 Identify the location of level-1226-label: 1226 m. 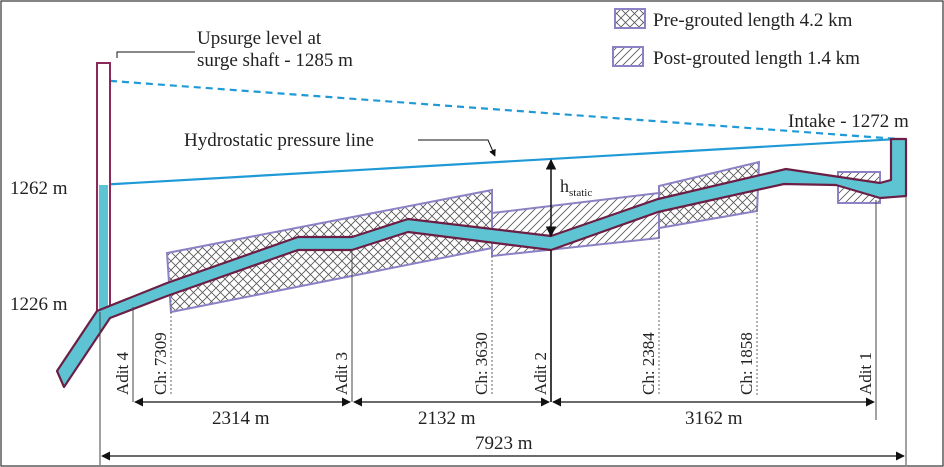
(39, 304).